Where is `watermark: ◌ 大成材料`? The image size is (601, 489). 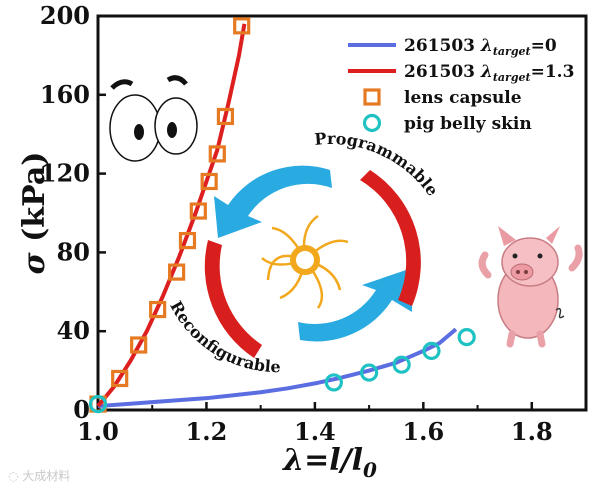
watermark: ◌ 大成材料 is located at coordinates (39, 476).